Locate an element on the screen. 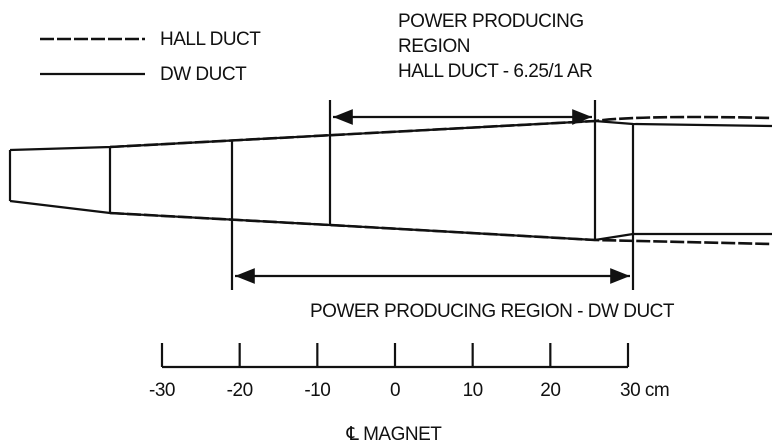 The height and width of the screenshot is (446, 772). legend-label: DW DUCT is located at coordinates (203, 74).